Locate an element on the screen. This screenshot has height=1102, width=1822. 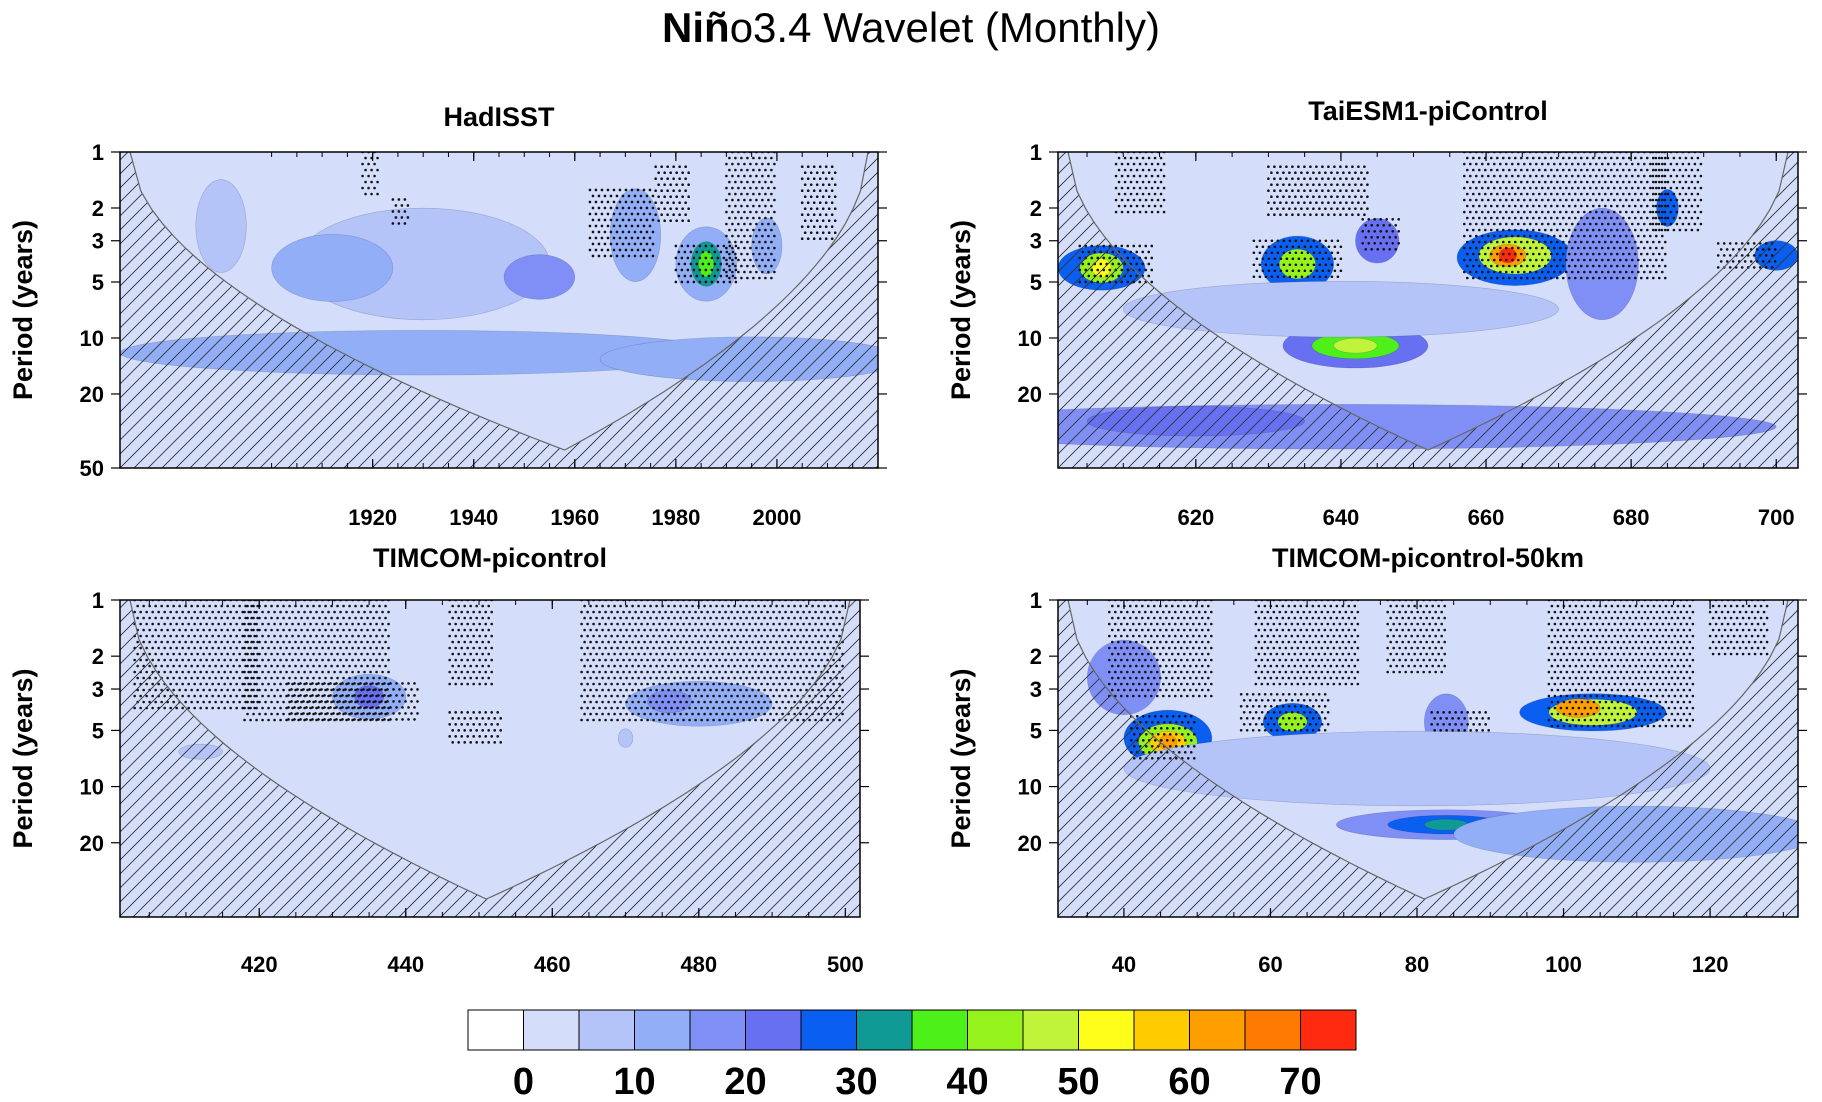
x-tick-label: 1940 is located at coordinates (473, 517).